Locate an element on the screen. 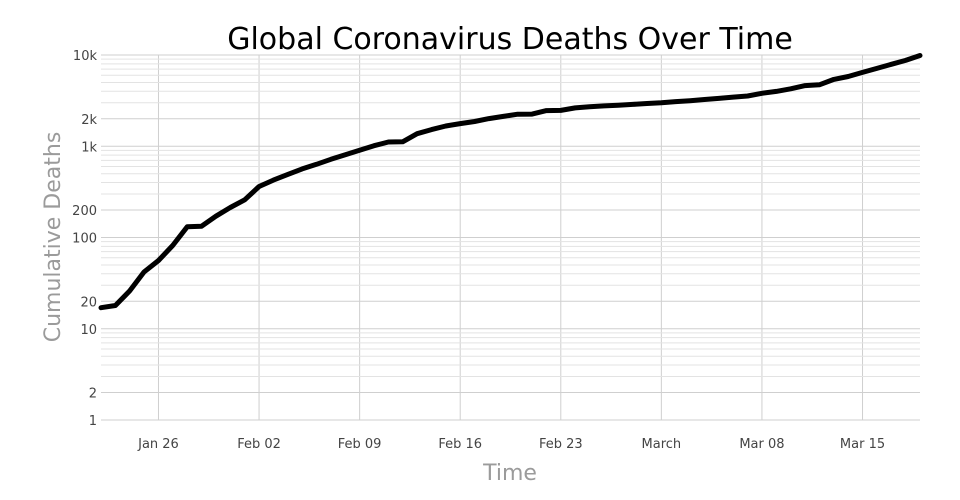 Image resolution: width=960 pixels, height=500 pixels. chart-title: Global Coronavirus Deaths Over Time is located at coordinates (510, 39).